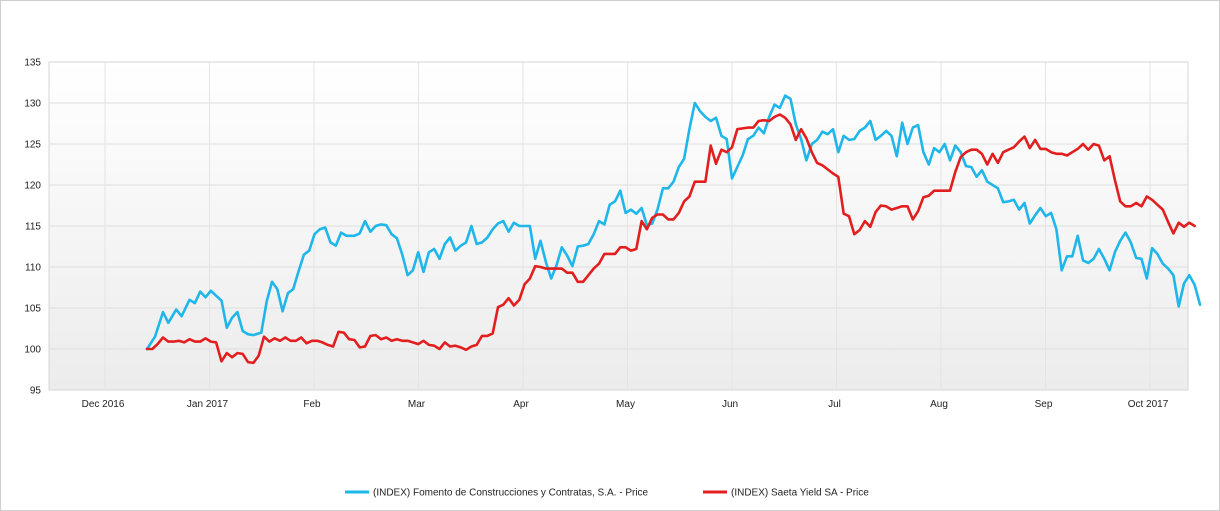 Image resolution: width=1220 pixels, height=511 pixels. Describe the element at coordinates (33, 268) in the screenshot. I see `y-tick-label: 110` at that location.